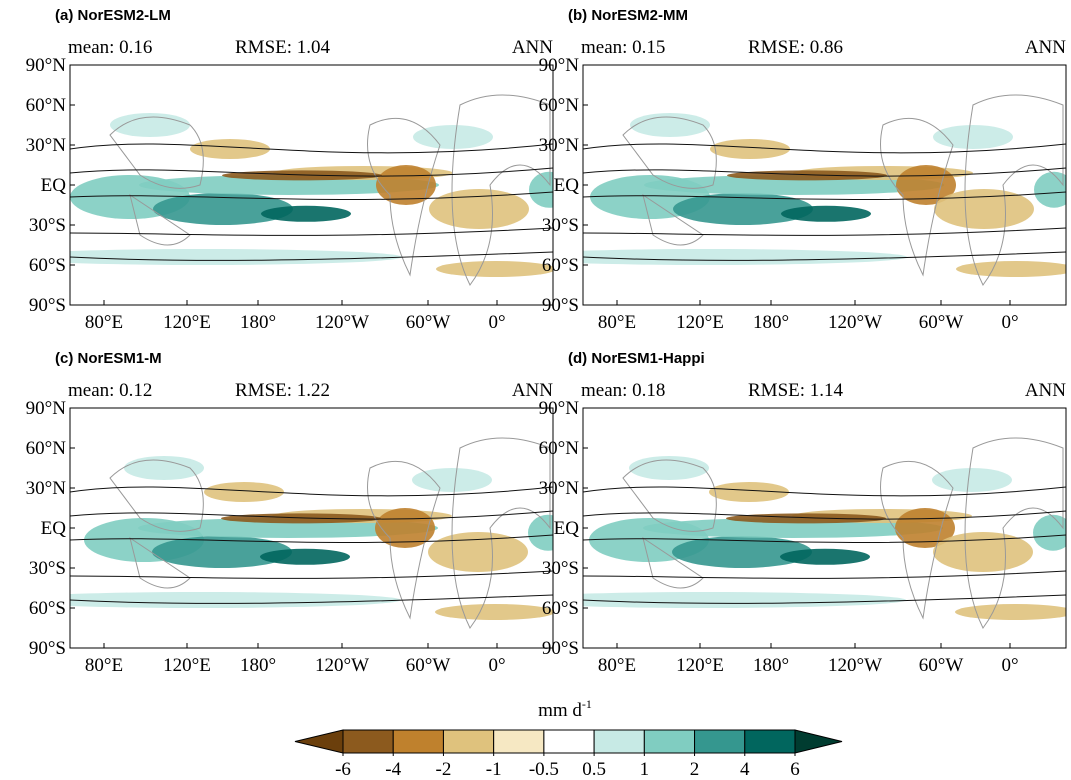  Describe the element at coordinates (282, 390) in the screenshot. I see `rmse-text: RMSE: 1.22` at that location.